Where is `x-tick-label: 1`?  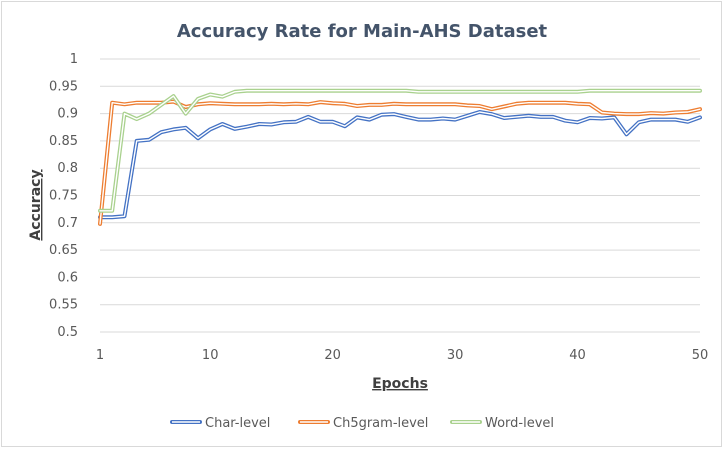
x-tick-label: 1 is located at coordinates (100, 355).